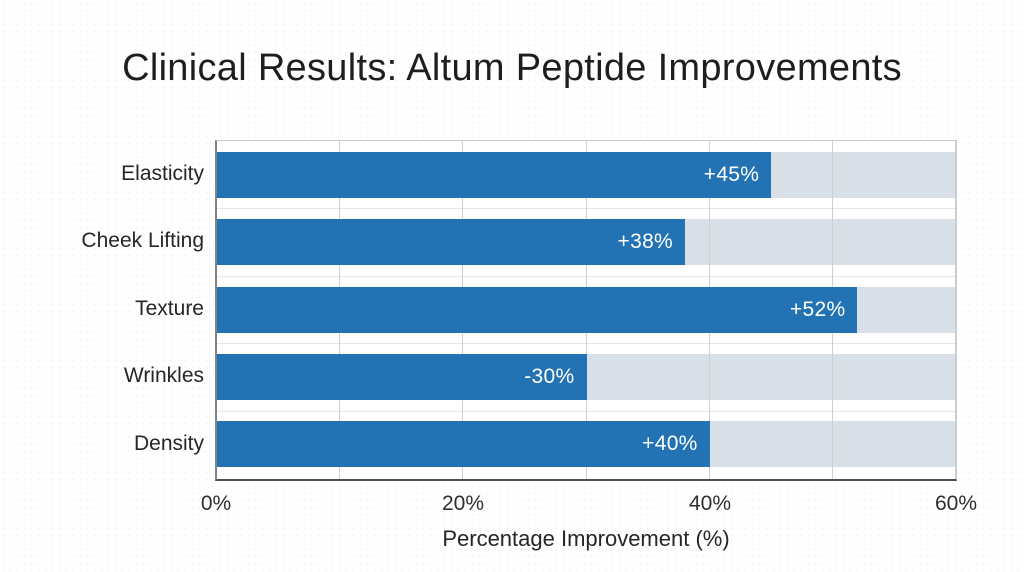  I want to click on bar-elasticity: +45%, so click(494, 174).